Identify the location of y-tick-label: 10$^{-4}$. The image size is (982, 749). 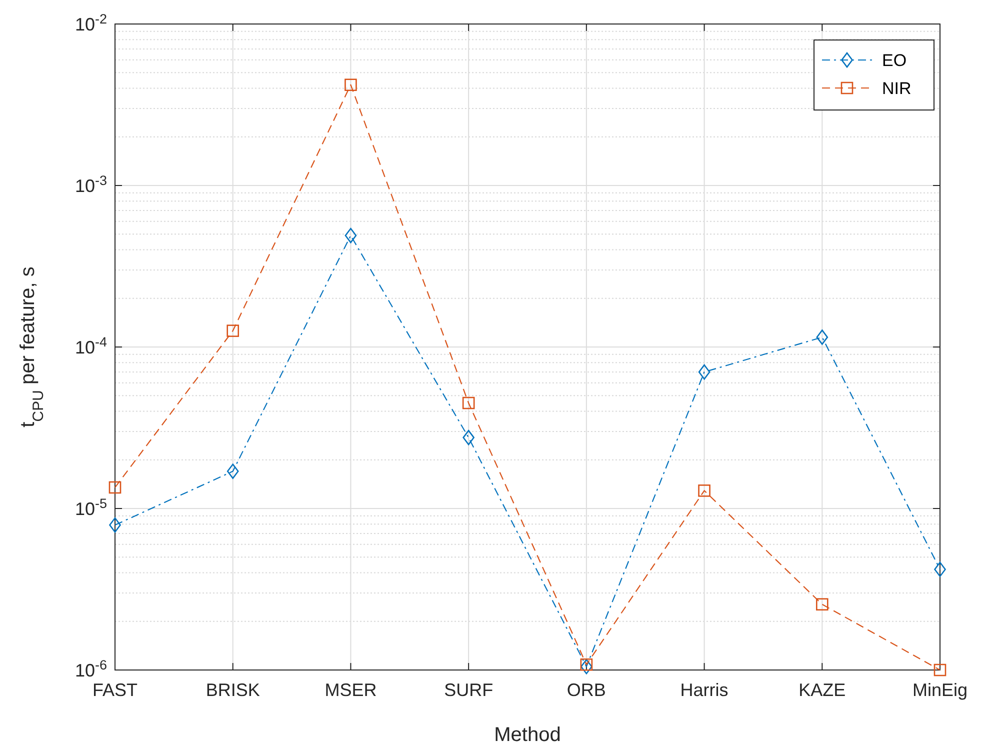
(91, 346).